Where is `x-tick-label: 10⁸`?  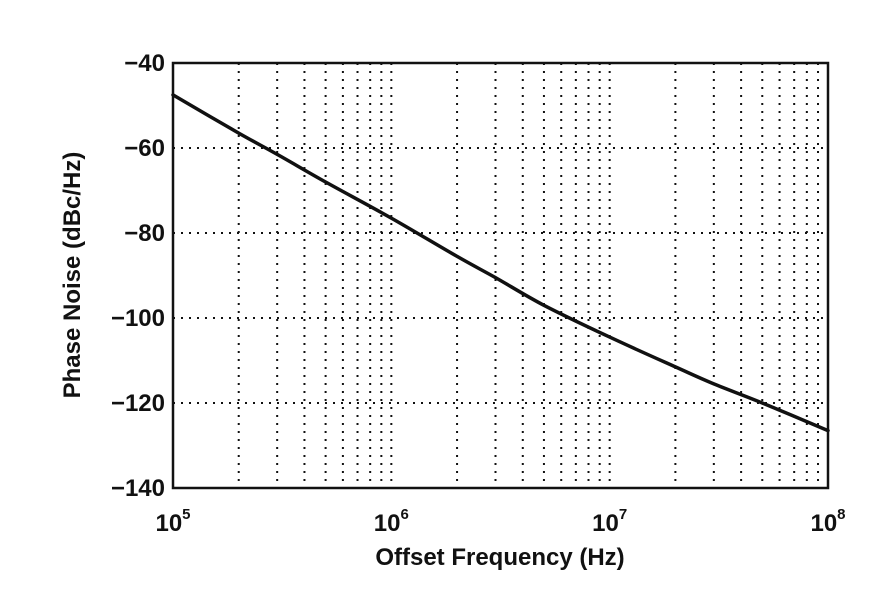
x-tick-label: 10⁸ is located at coordinates (827, 521).